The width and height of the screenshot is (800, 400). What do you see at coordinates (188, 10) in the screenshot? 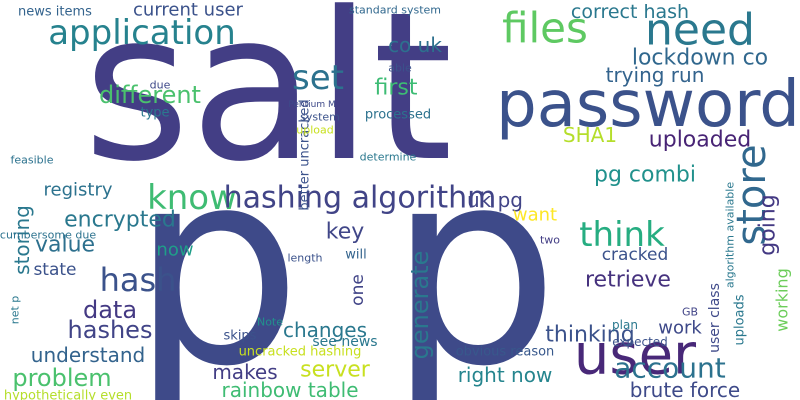
I see `word: current user` at bounding box center [188, 10].